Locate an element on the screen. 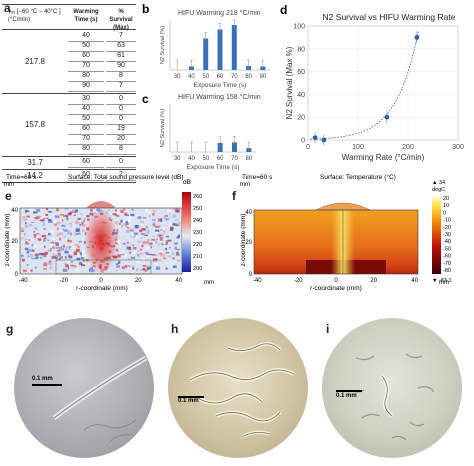  colorbar-tick-label: 20 is located at coordinates (446, 199).